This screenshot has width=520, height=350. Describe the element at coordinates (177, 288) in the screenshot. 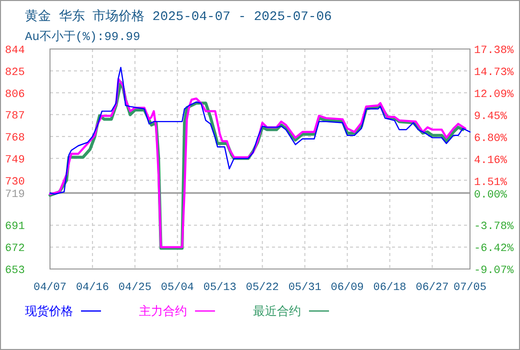

I see `x-tick-label: 05/04` at that location.